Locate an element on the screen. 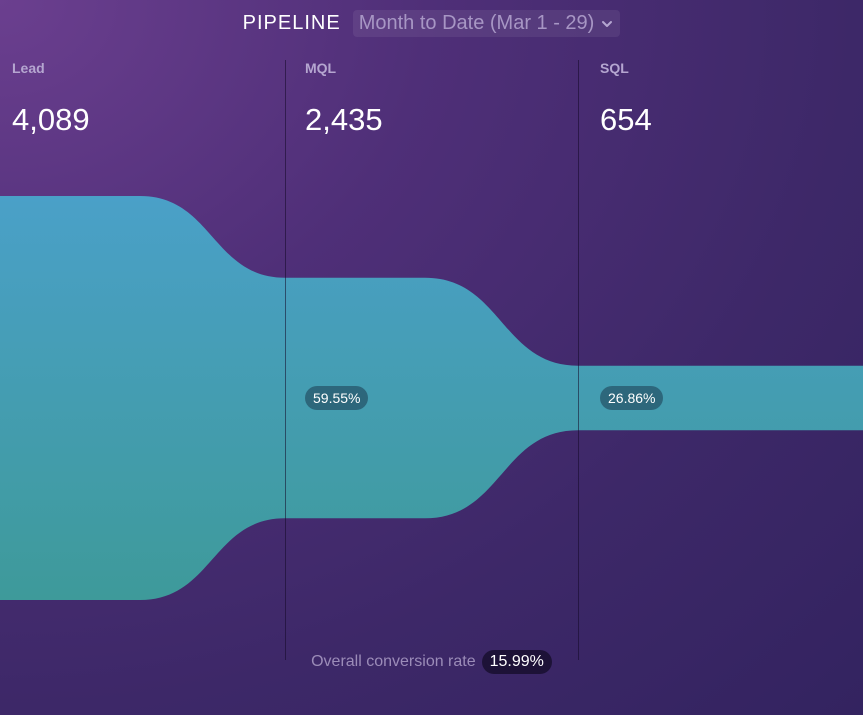  stage-divider-sql is located at coordinates (578, 360).